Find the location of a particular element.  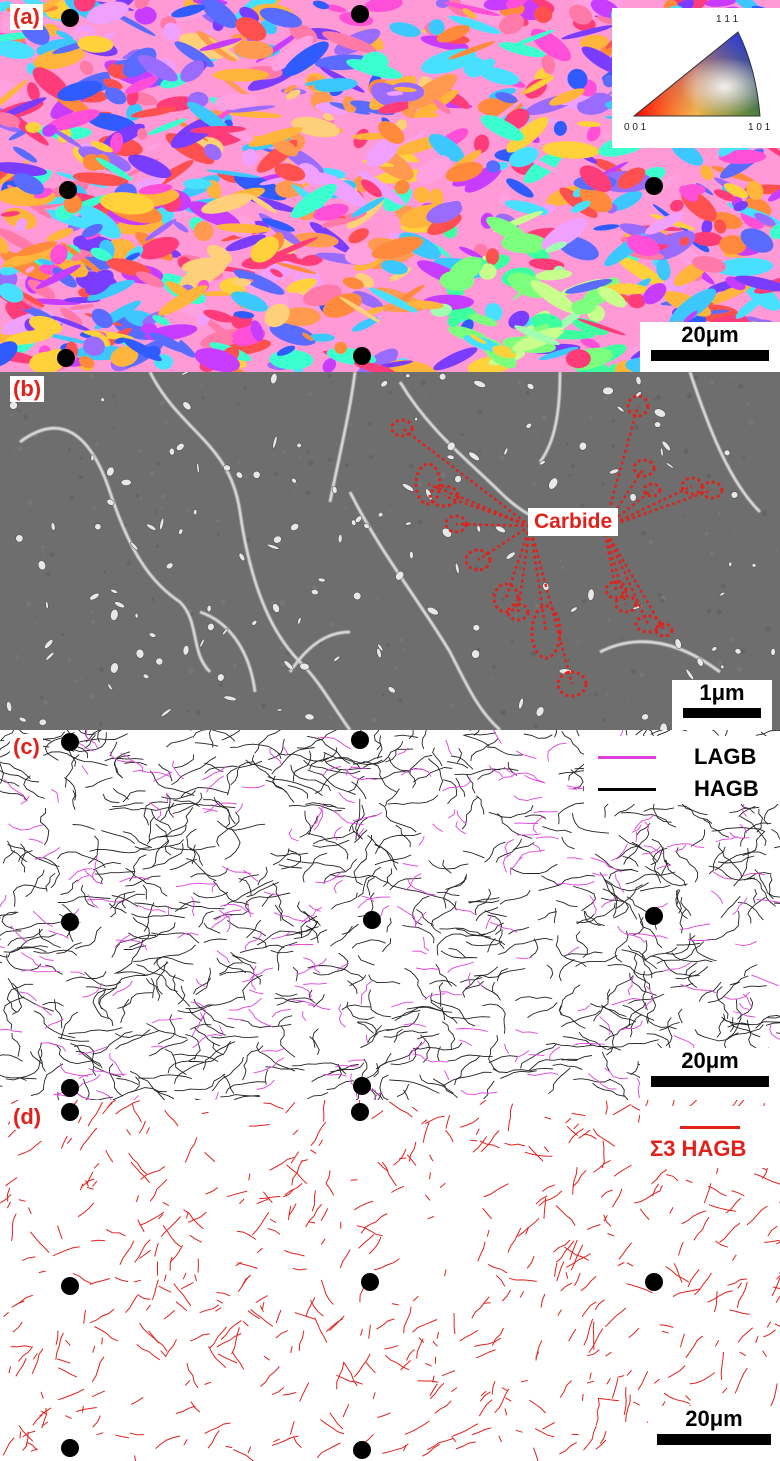

legend-hagb-swatch is located at coordinates (627, 789).